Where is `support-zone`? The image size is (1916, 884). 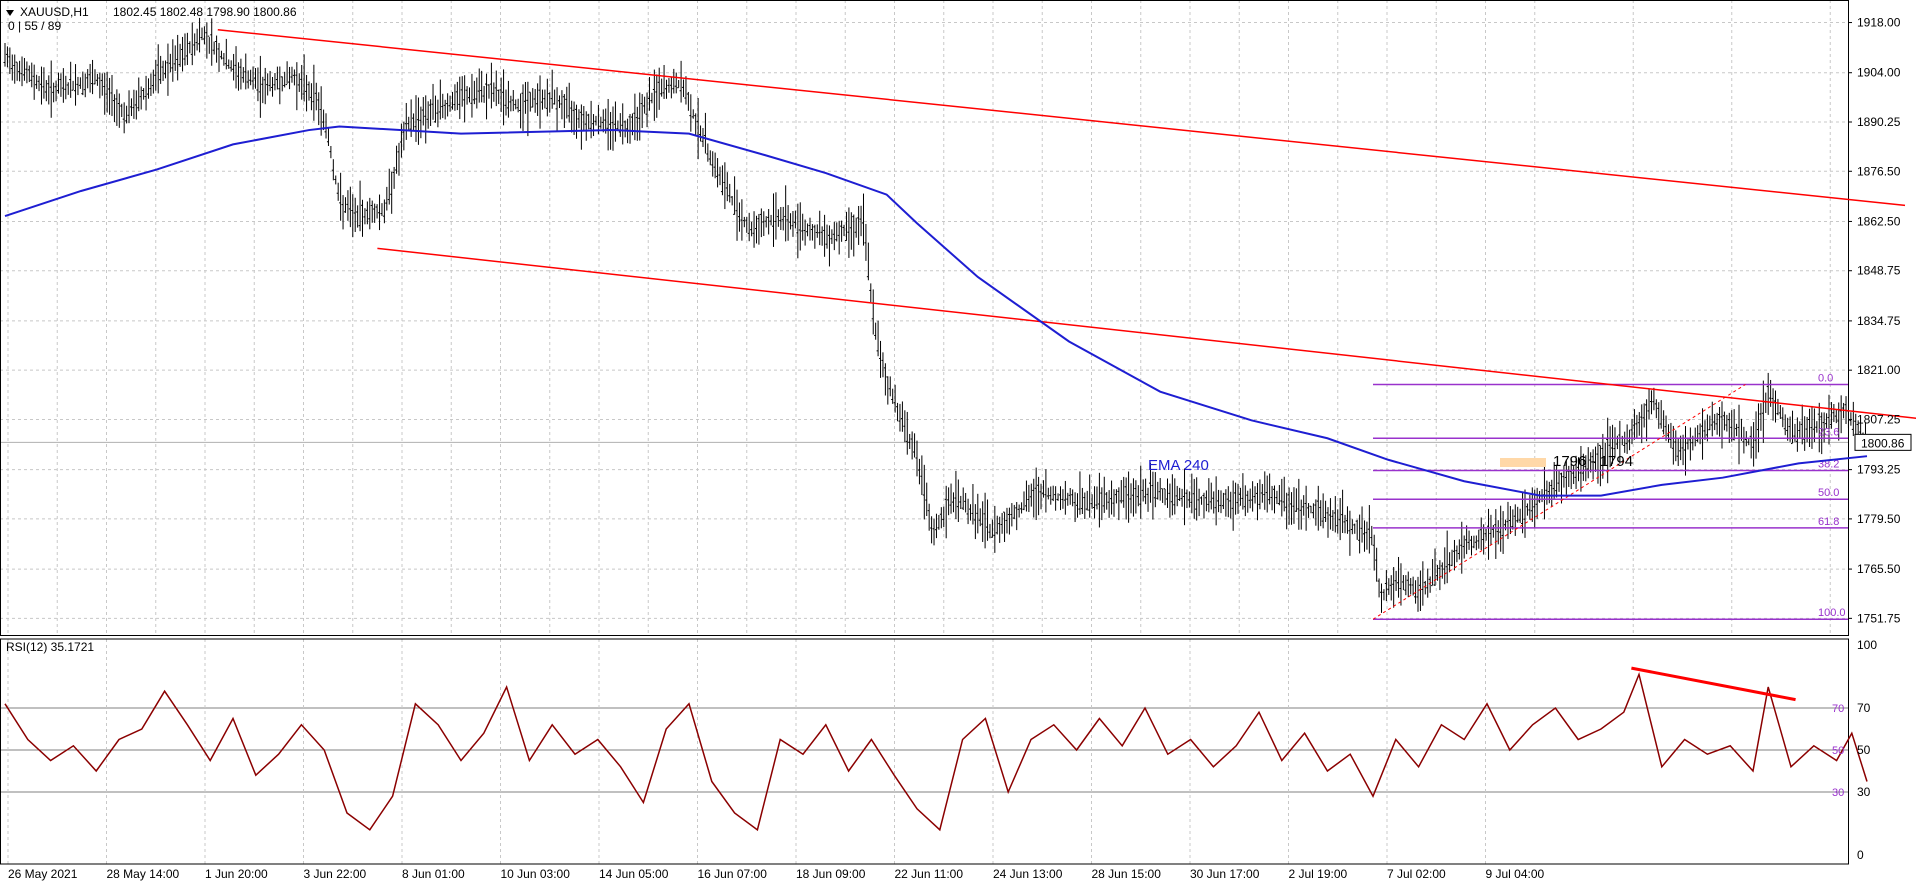 support-zone is located at coordinates (1523, 462).